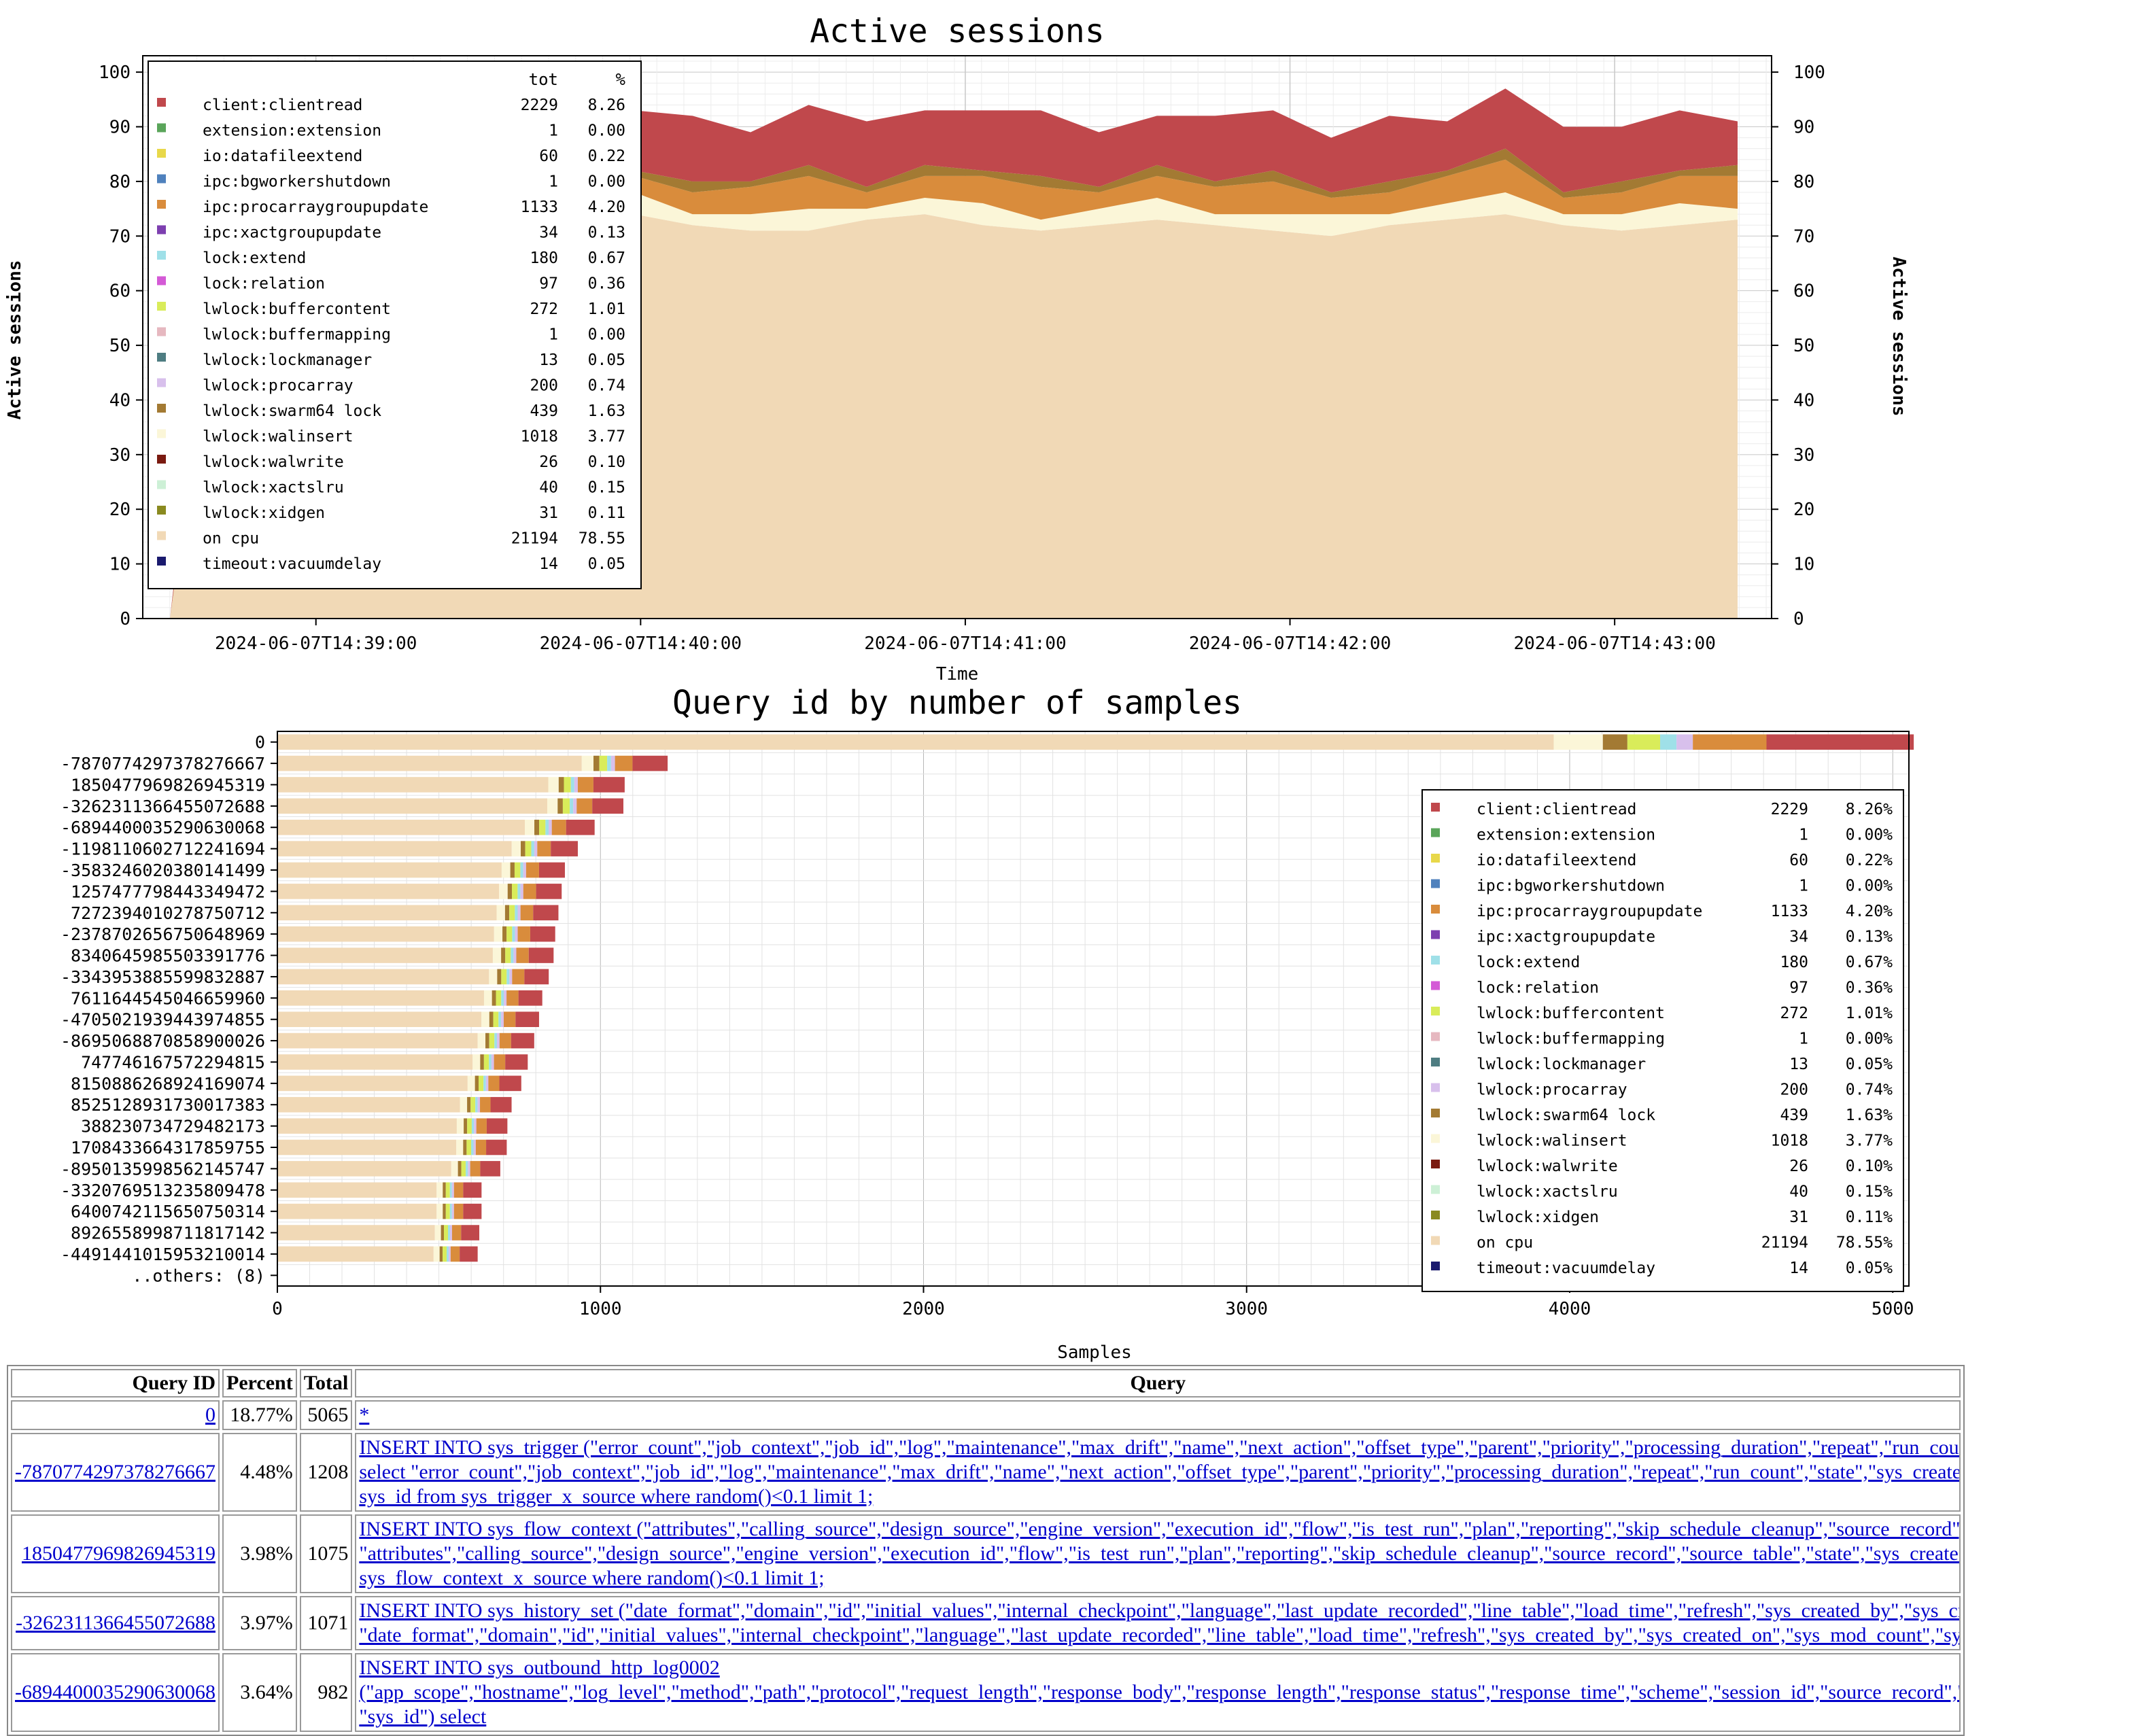 The width and height of the screenshot is (2155, 1736). What do you see at coordinates (120, 128) in the screenshot?
I see `y-tick-label: 90` at bounding box center [120, 128].